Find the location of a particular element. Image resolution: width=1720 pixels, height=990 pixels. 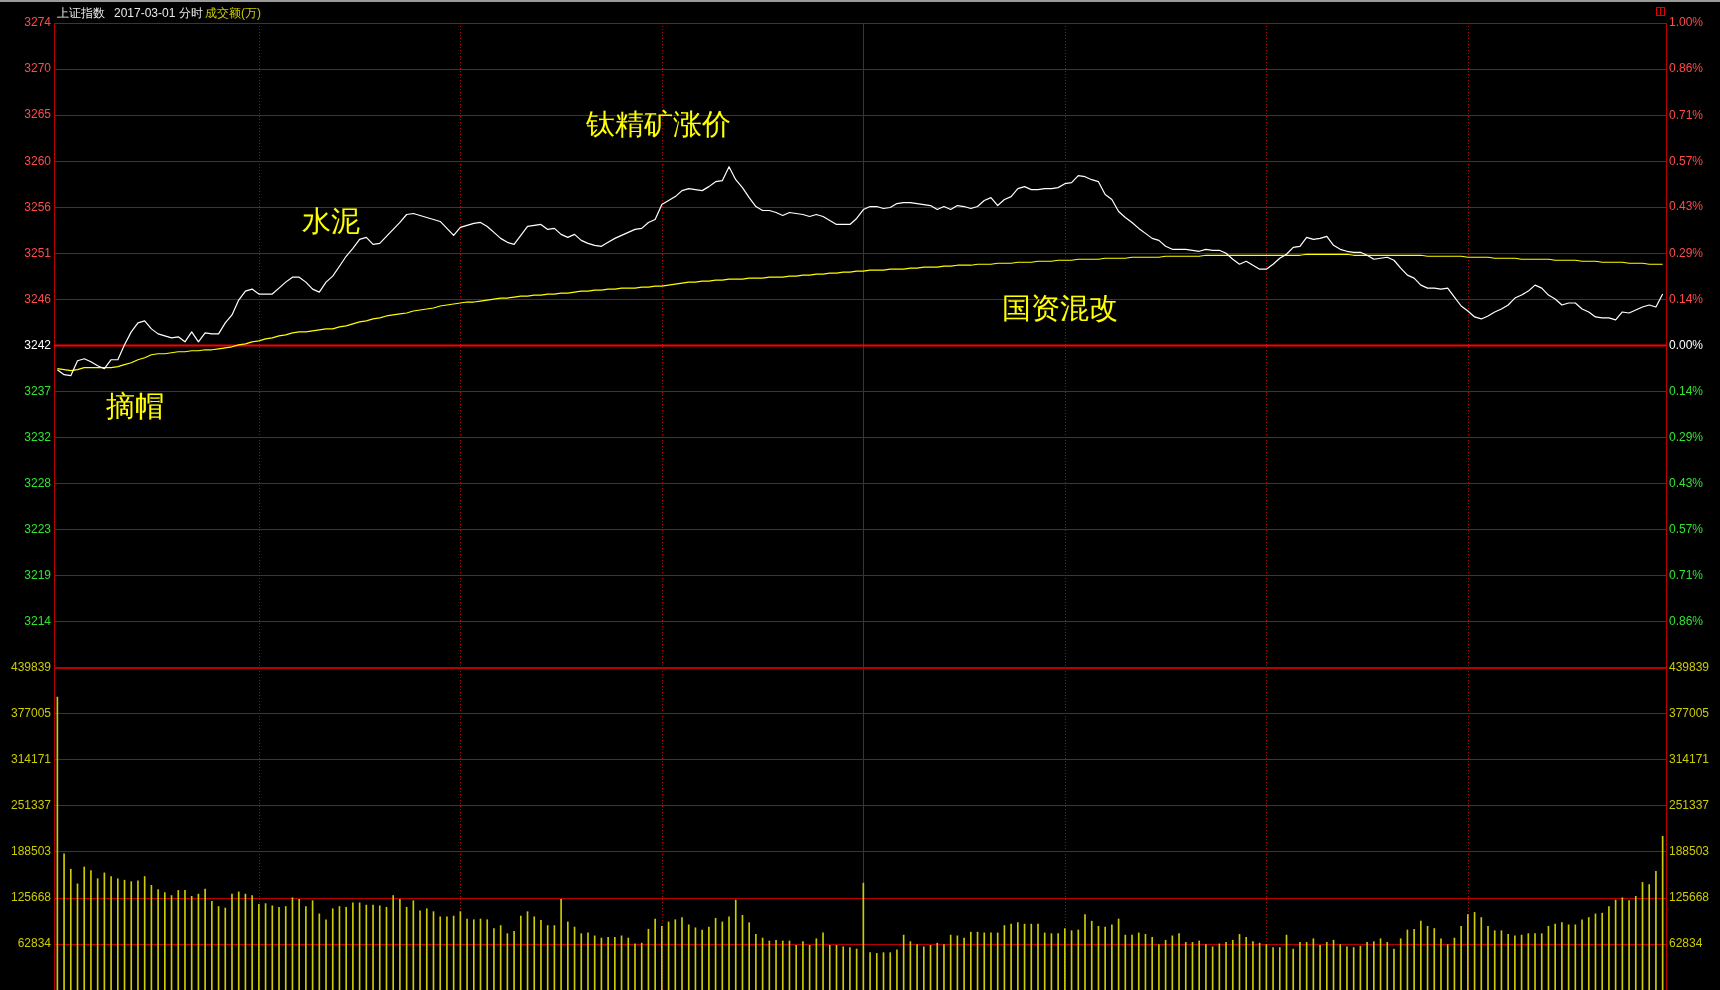

y-tick-label: 3219 is located at coordinates (38, 575).